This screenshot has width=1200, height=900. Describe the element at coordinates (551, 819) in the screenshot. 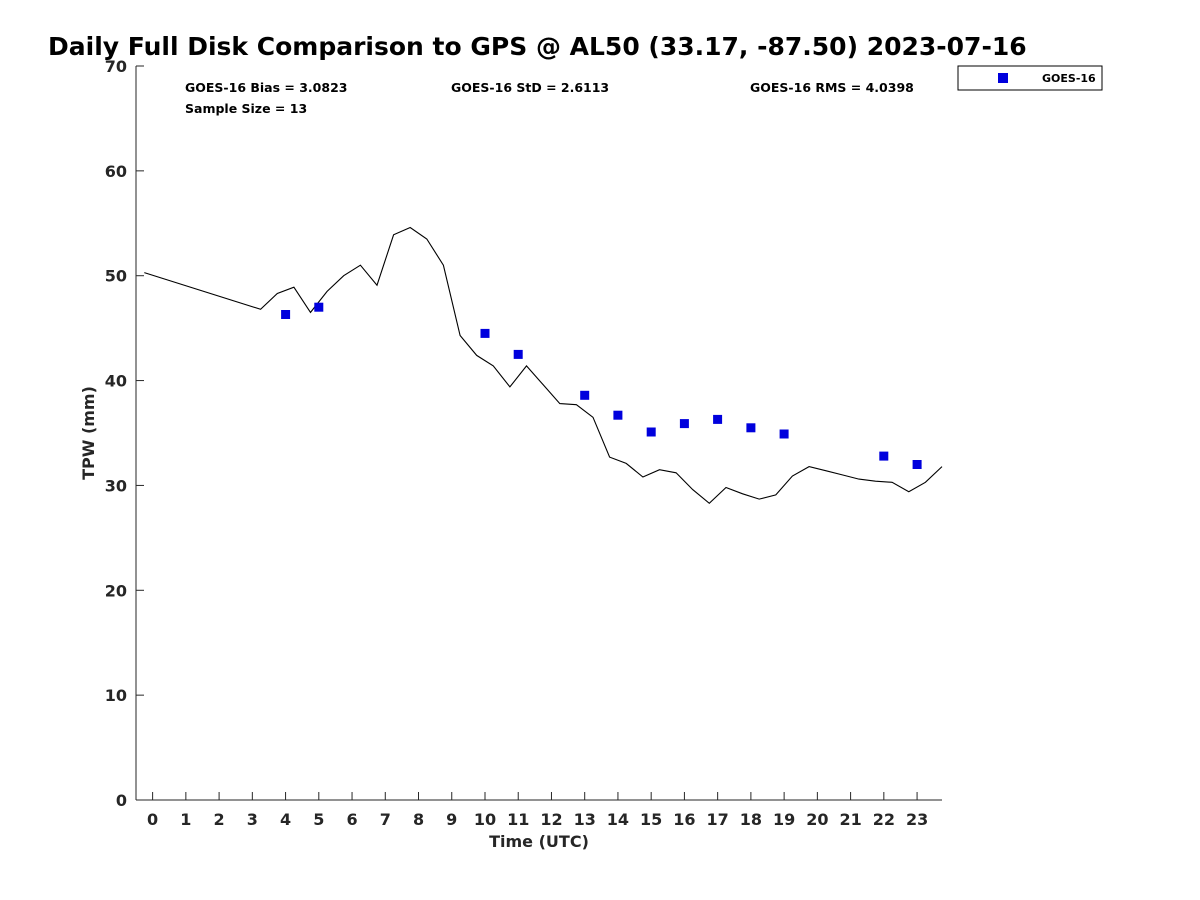

I see `x-tick-label: 12` at that location.